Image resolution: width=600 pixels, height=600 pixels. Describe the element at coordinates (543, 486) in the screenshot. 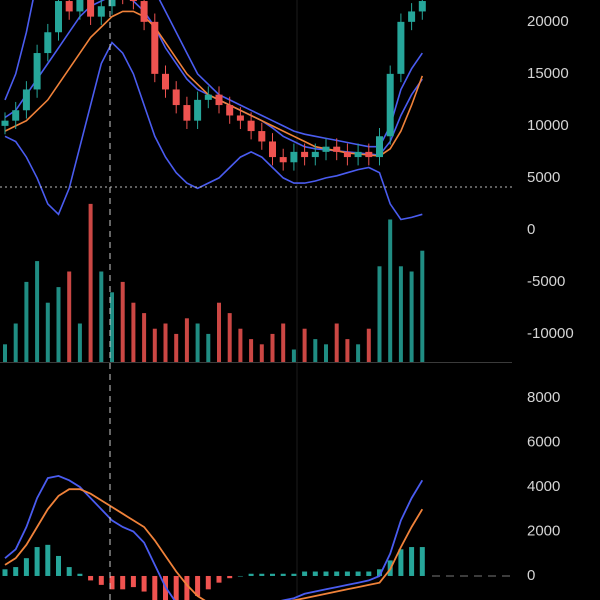

I see `y-tick-label: 4000` at that location.